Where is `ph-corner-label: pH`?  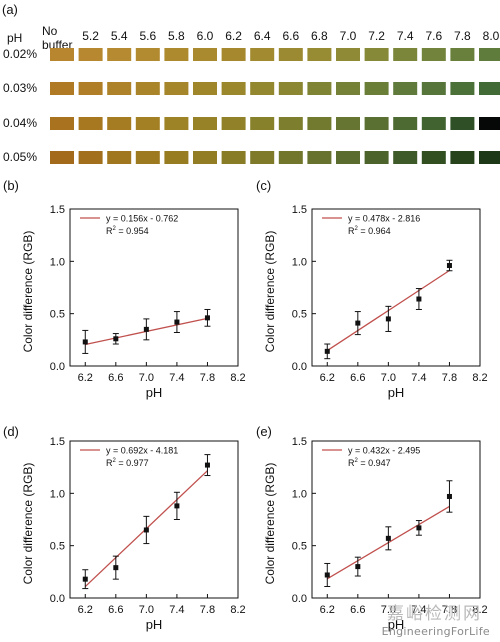 ph-corner-label: pH is located at coordinates (14, 38).